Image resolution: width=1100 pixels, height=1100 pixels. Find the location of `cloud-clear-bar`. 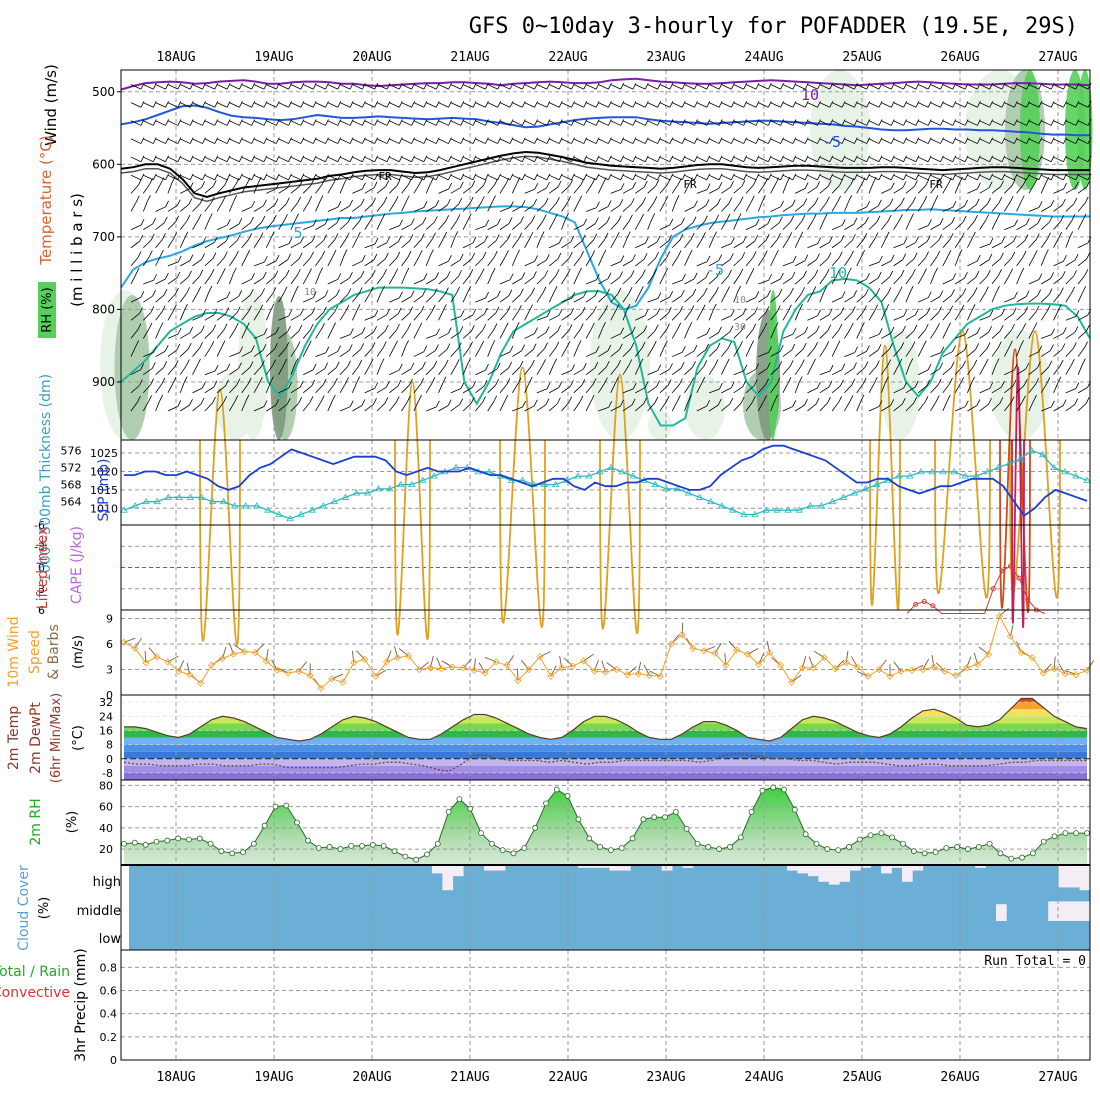

cloud-clear-bar is located at coordinates (980, 866).